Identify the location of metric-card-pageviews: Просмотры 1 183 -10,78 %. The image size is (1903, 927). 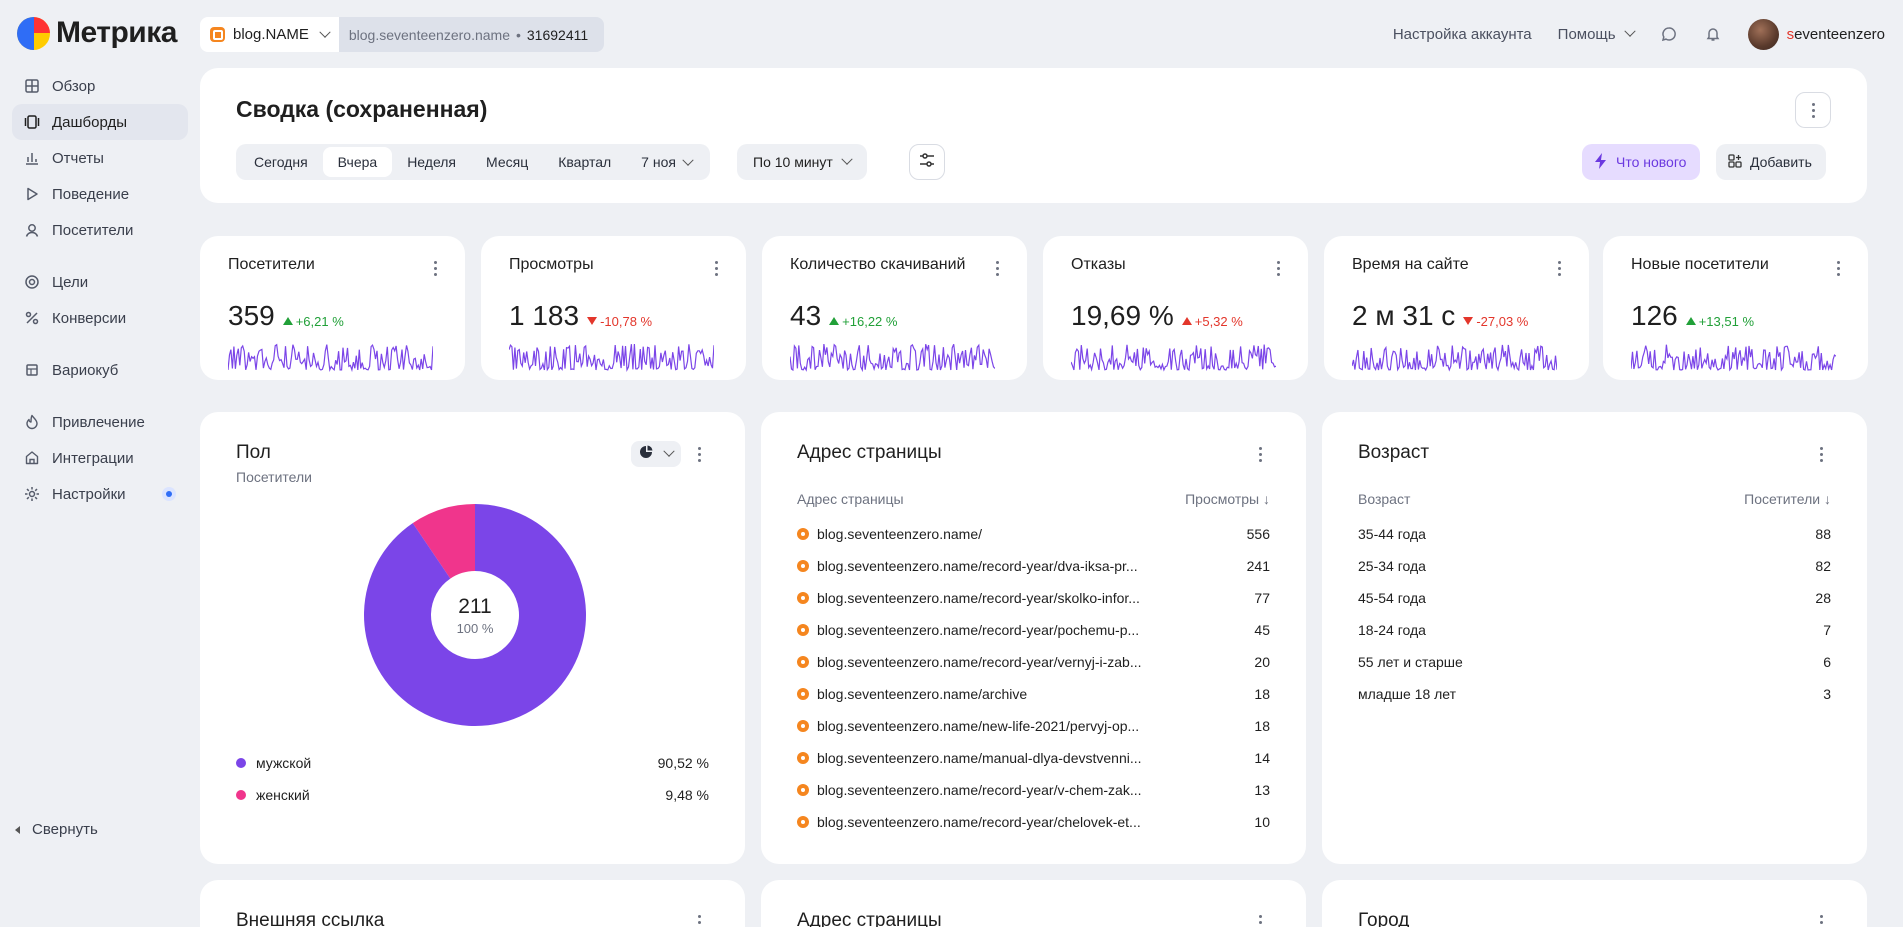
(613, 308).